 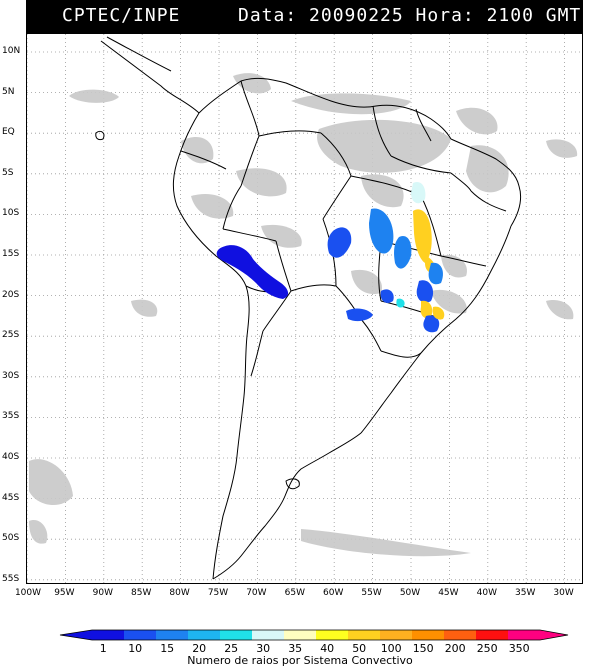 What do you see at coordinates (294, 593) in the screenshot?
I see `lon-tick-label: 65W` at bounding box center [294, 593].